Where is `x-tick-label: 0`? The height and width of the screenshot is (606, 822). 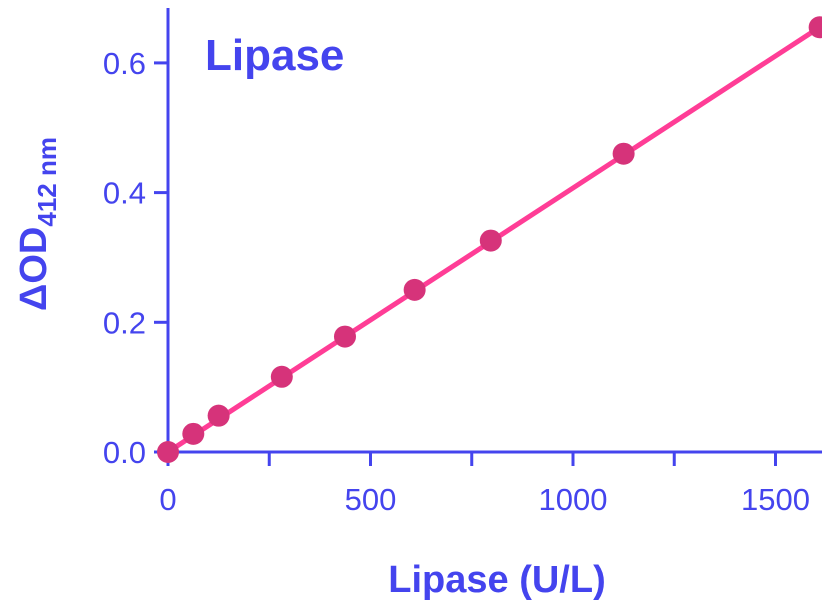
x-tick-label: 0 is located at coordinates (167, 499).